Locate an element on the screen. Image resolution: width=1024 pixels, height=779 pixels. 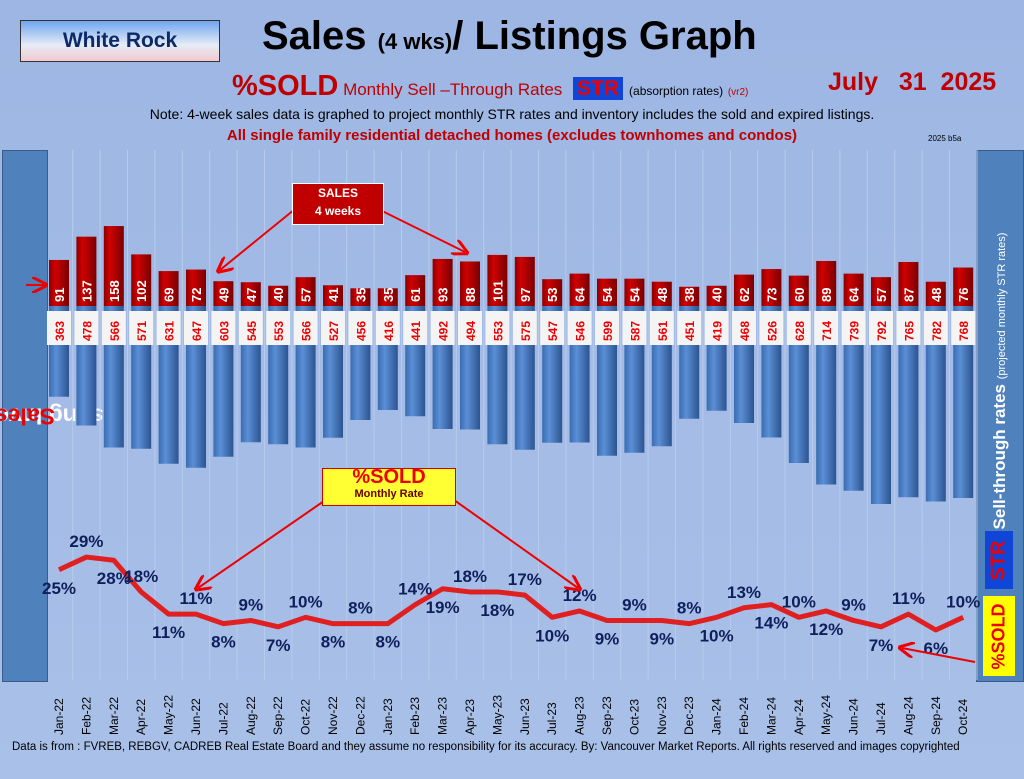
listing-value-label: 739 is located at coordinates (855, 331).